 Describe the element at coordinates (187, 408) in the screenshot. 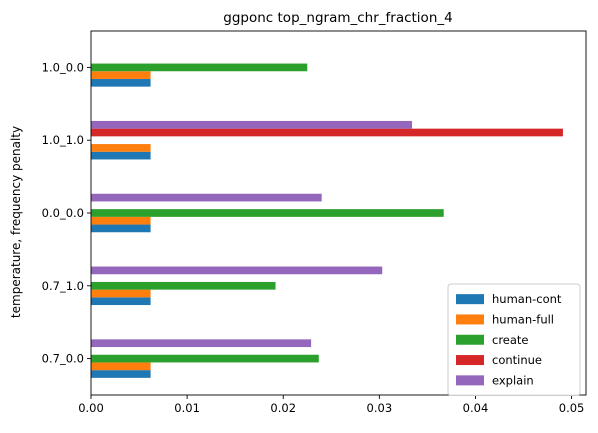

I see `x-tick-label: 0.01` at that location.